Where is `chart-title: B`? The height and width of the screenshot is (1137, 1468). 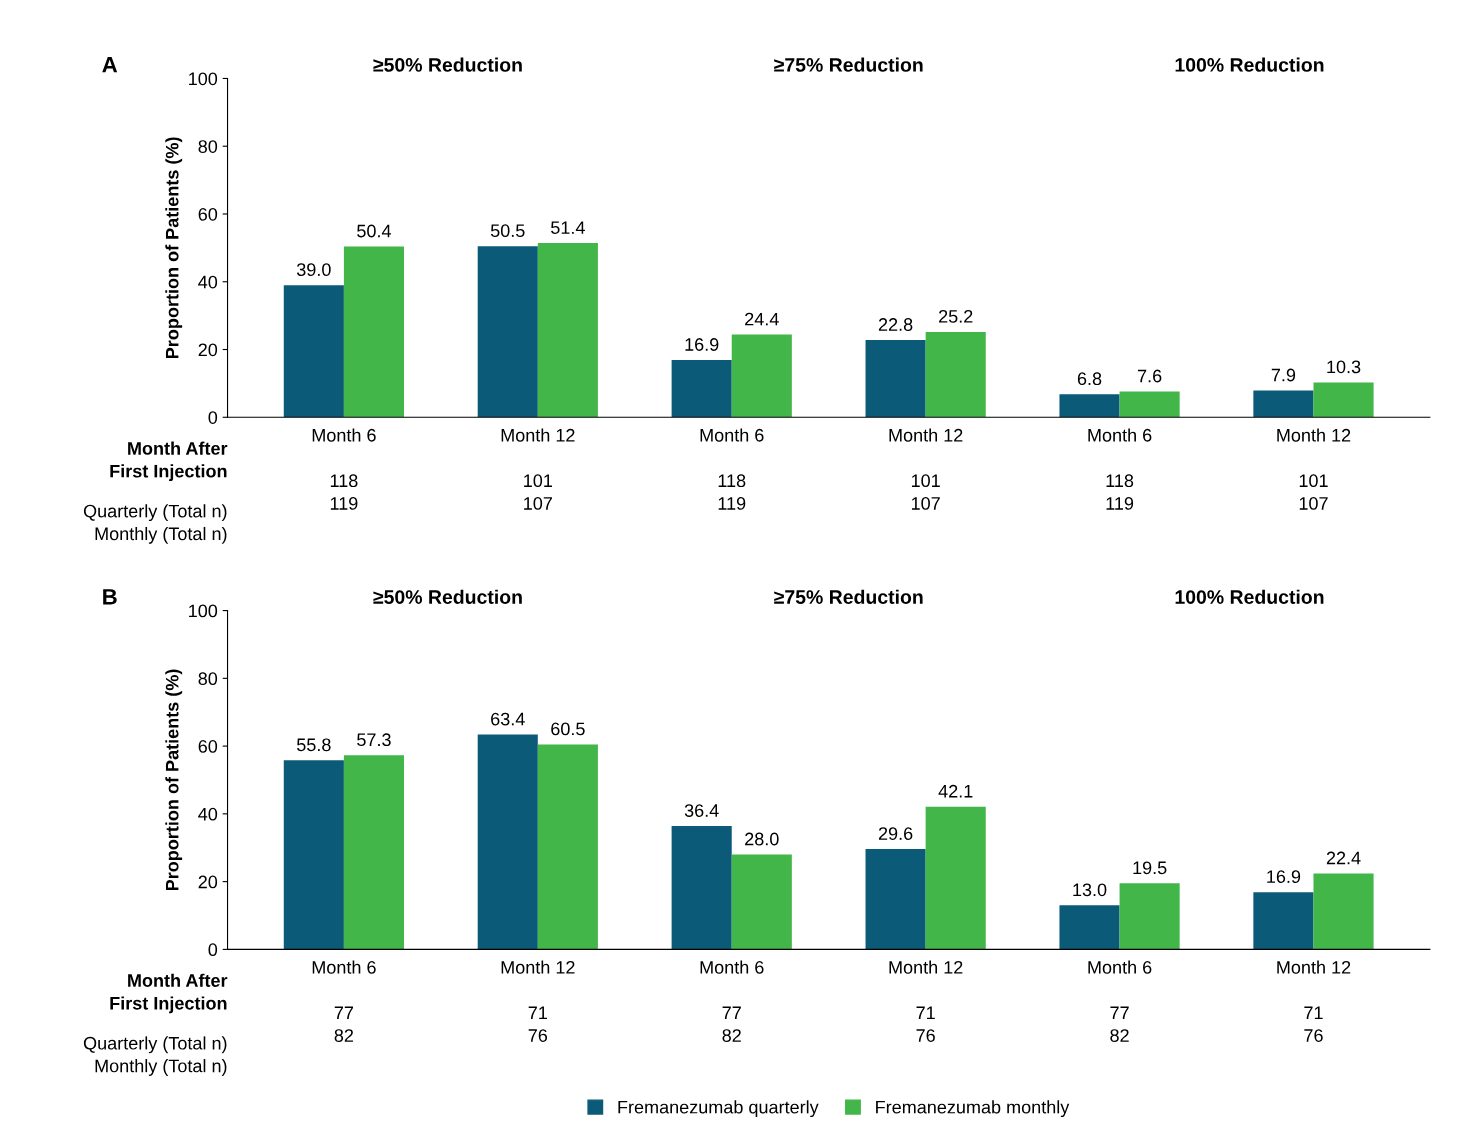 chart-title: B is located at coordinates (110, 597).